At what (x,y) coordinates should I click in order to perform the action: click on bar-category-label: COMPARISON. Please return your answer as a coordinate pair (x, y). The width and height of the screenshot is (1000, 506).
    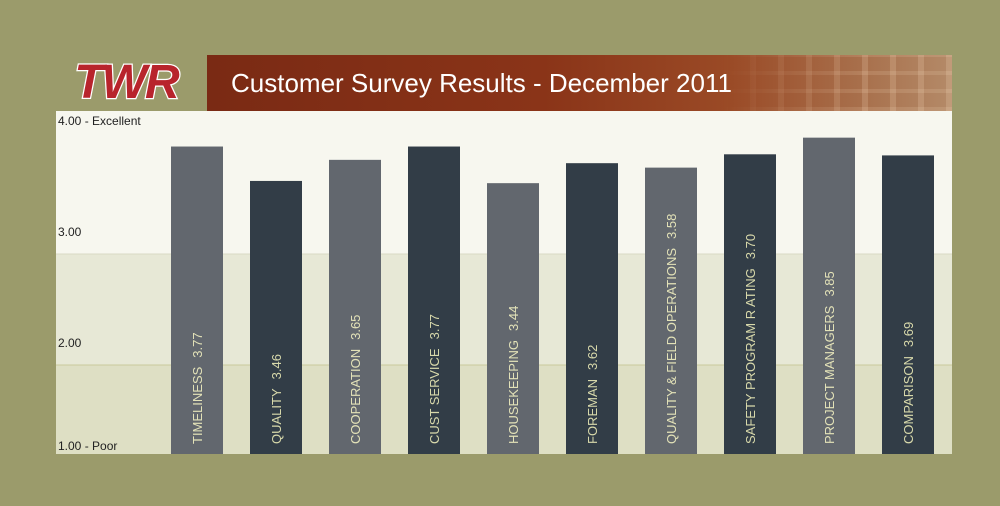
    Looking at the image, I should click on (908, 400).